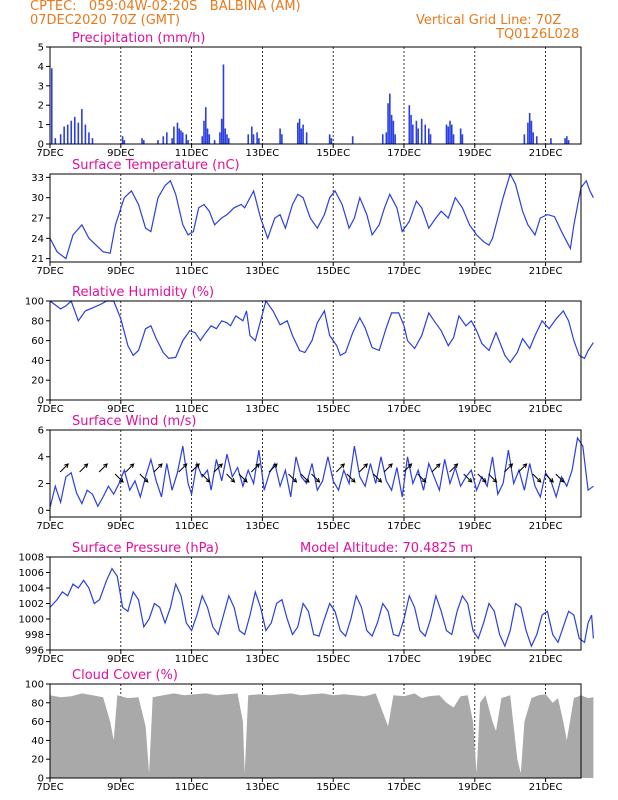  I want to click on panel-title: Precipitation (mm/h), so click(138, 38).